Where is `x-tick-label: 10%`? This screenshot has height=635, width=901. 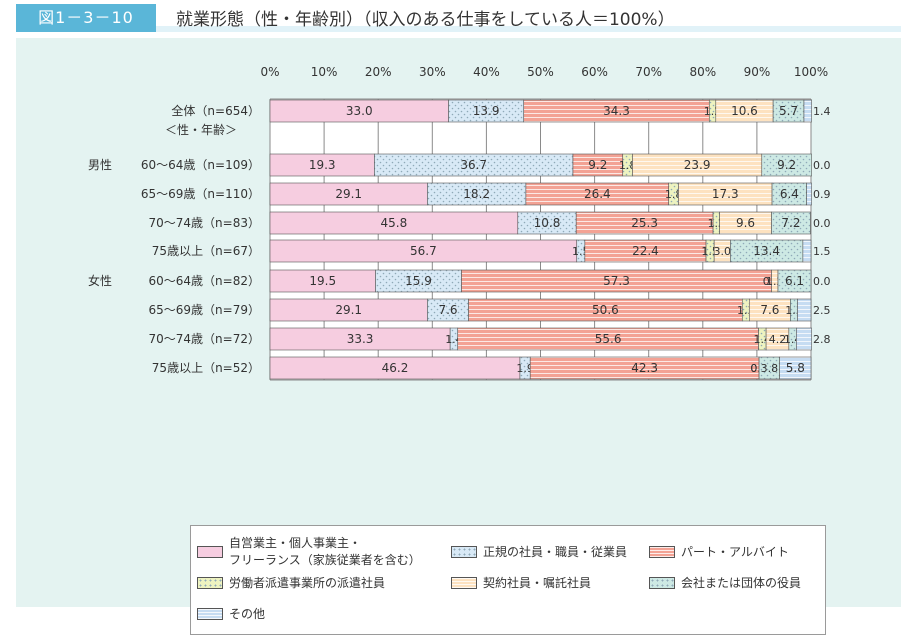 x-tick-label: 10% is located at coordinates (324, 72).